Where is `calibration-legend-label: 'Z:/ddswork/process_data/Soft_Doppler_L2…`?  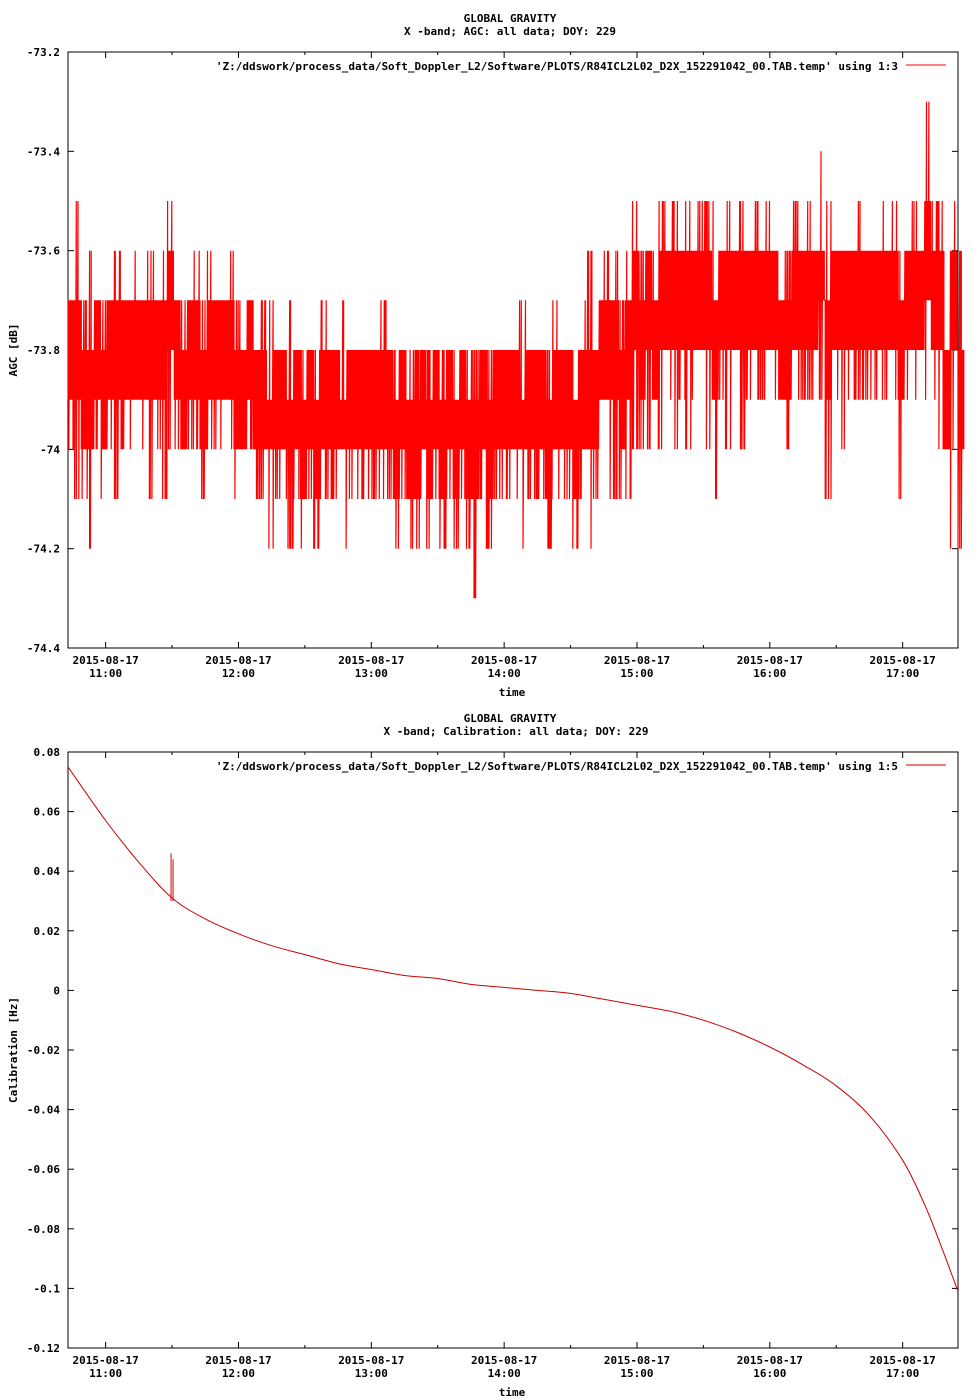
calibration-legend-label: 'Z:/ddswork/process_data/Soft_Doppler_L2… is located at coordinates (557, 766).